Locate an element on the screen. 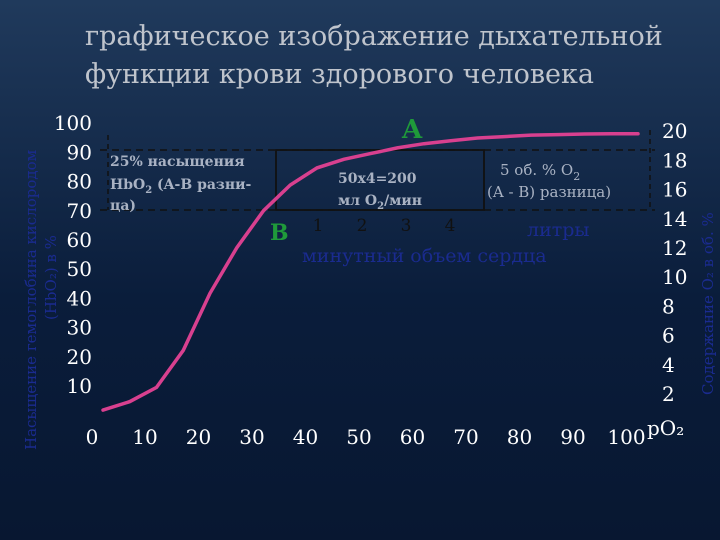 This screenshot has width=720, height=540. y-left-tick-label: 70 is located at coordinates (79, 211).